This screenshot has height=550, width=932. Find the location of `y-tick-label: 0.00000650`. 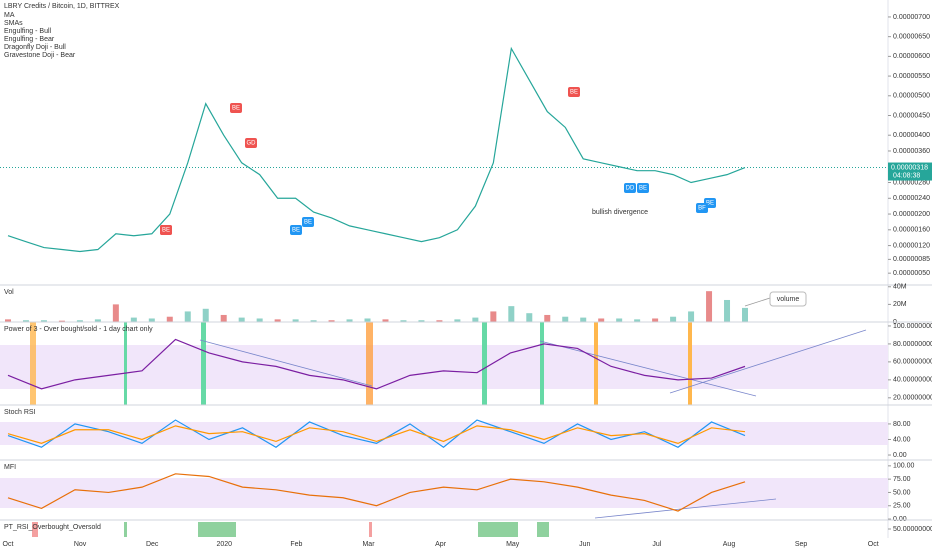

y-tick-label: 0.00000650 is located at coordinates (911, 37).